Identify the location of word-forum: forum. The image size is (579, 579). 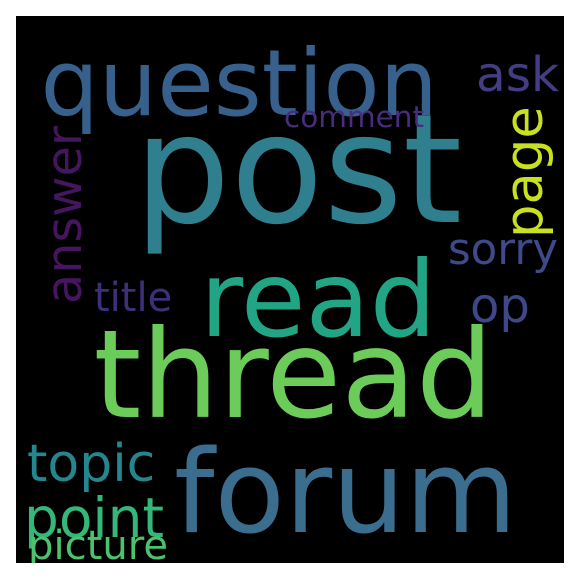
(346, 493).